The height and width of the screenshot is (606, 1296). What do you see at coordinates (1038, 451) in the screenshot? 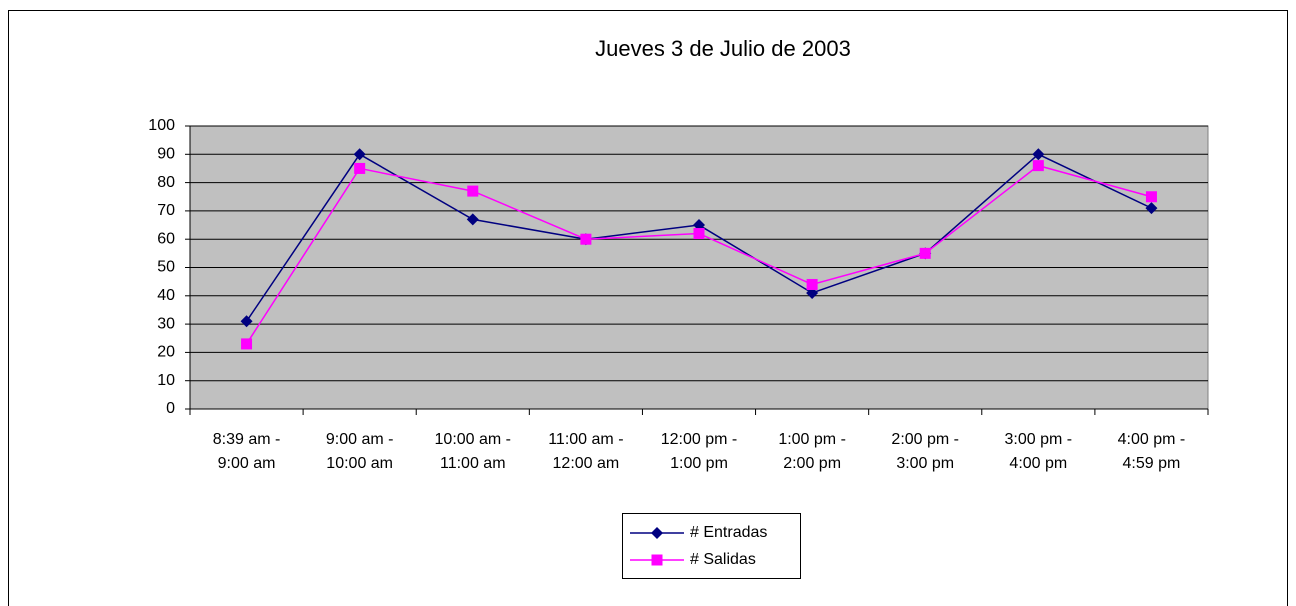
I see `x-tick-label: 3:00 pm - 4:00 pm` at bounding box center [1038, 451].